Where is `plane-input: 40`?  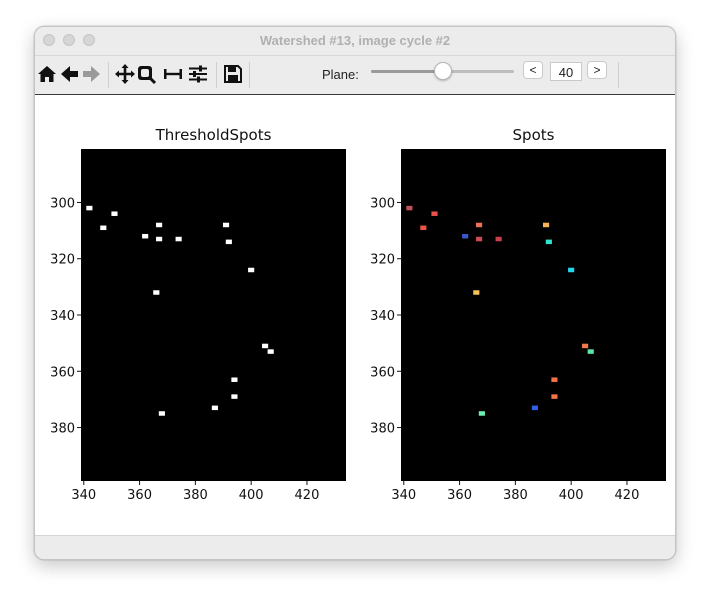 plane-input: 40 is located at coordinates (566, 71).